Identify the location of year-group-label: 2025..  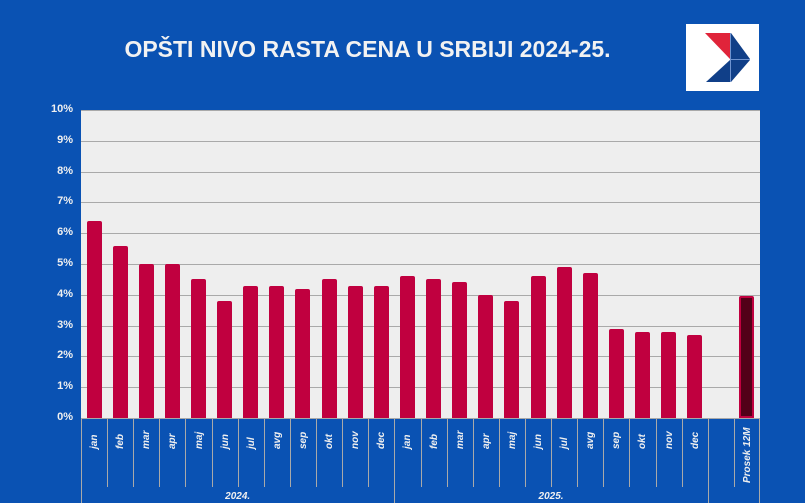
(551, 496).